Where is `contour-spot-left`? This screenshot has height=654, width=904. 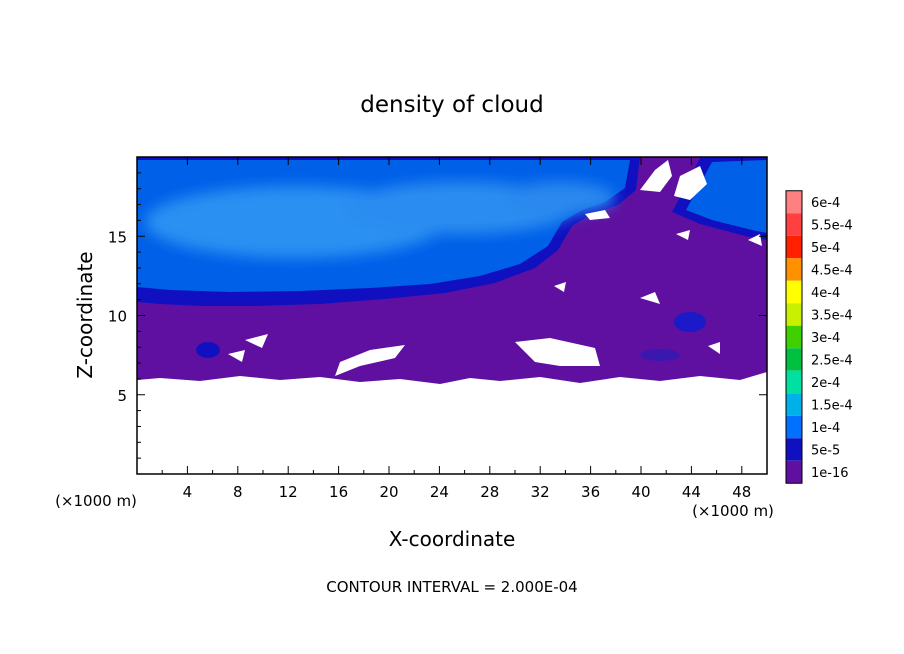 contour-spot-left is located at coordinates (208, 350).